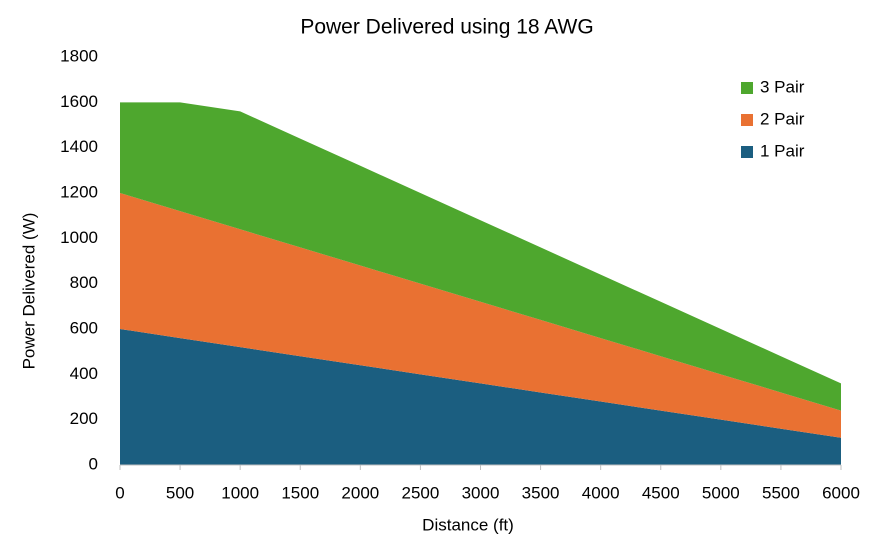 The image size is (893, 546). What do you see at coordinates (84, 418) in the screenshot?
I see `y-tick-label: 200` at bounding box center [84, 418].